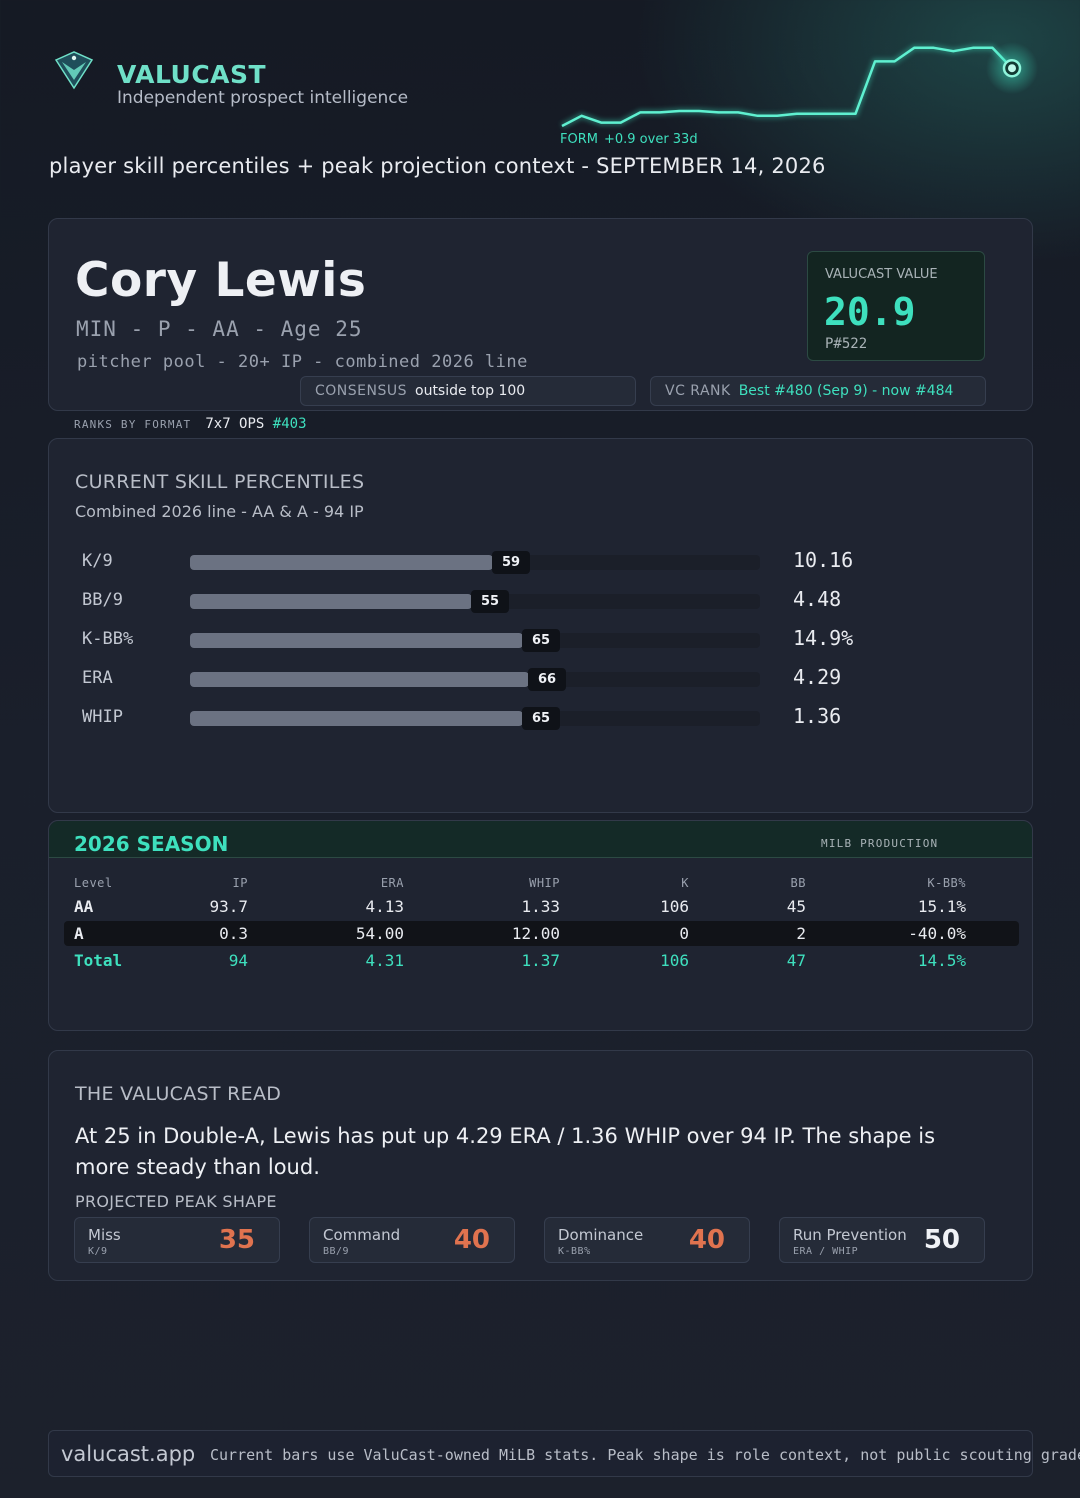 The height and width of the screenshot is (1498, 1080). I want to click on table-cell: AA, so click(84, 906).